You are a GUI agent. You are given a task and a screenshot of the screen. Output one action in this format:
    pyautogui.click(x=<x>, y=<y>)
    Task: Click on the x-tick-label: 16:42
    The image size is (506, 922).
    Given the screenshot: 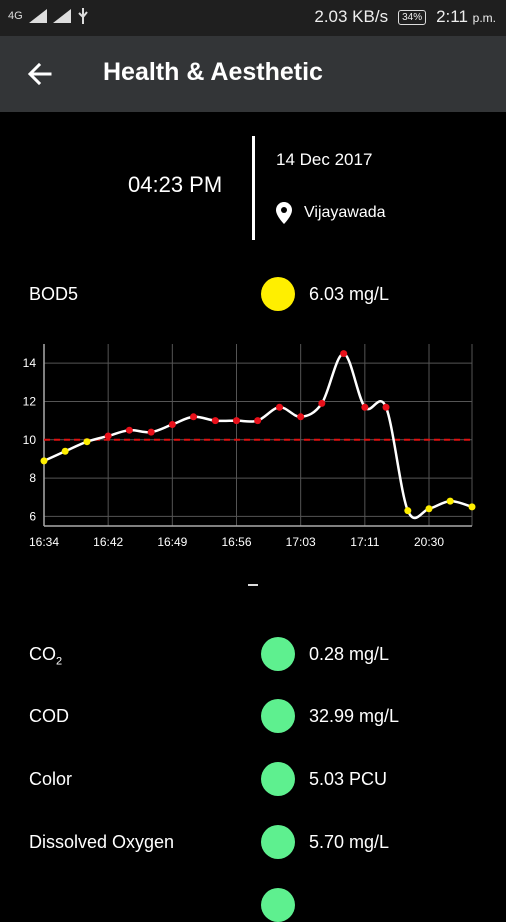 What is the action you would take?
    pyautogui.click(x=108, y=542)
    